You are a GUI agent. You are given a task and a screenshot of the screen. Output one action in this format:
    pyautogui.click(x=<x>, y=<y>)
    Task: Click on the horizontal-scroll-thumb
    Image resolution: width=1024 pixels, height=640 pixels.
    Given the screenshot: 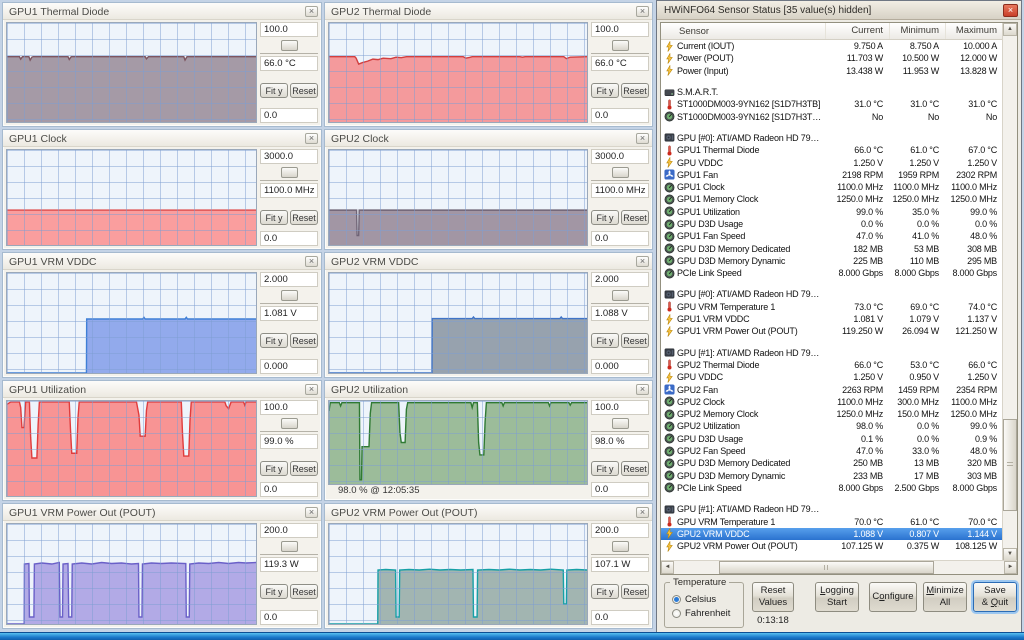 What is the action you would take?
    pyautogui.click(x=826, y=567)
    